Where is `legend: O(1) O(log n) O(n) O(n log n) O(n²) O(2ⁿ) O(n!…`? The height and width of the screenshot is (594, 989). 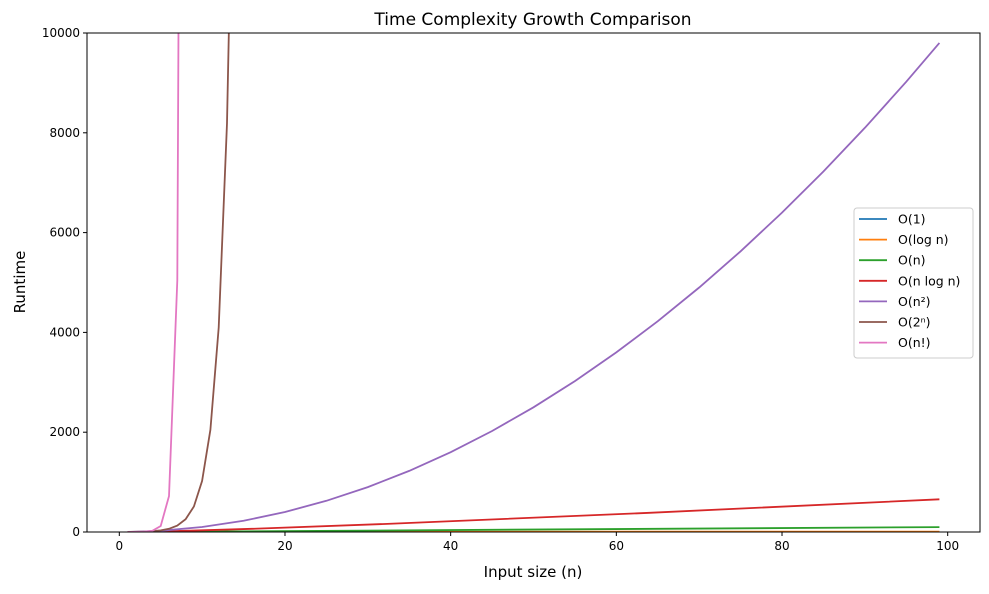 legend: O(1) O(log n) O(n) O(n log n) O(n²) O(2ⁿ) O(n!… is located at coordinates (913, 283).